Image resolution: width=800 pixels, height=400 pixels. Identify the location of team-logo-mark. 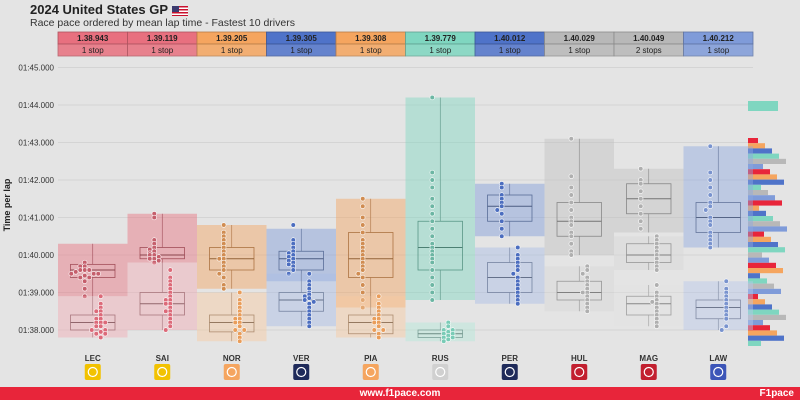
(162, 372).